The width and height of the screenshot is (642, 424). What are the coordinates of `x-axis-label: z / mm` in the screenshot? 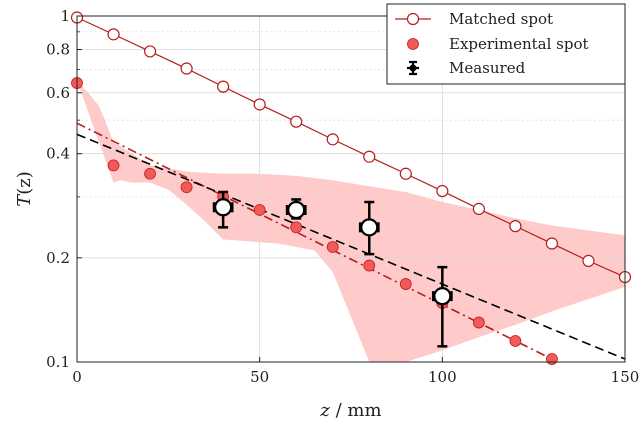 It's located at (350, 410).